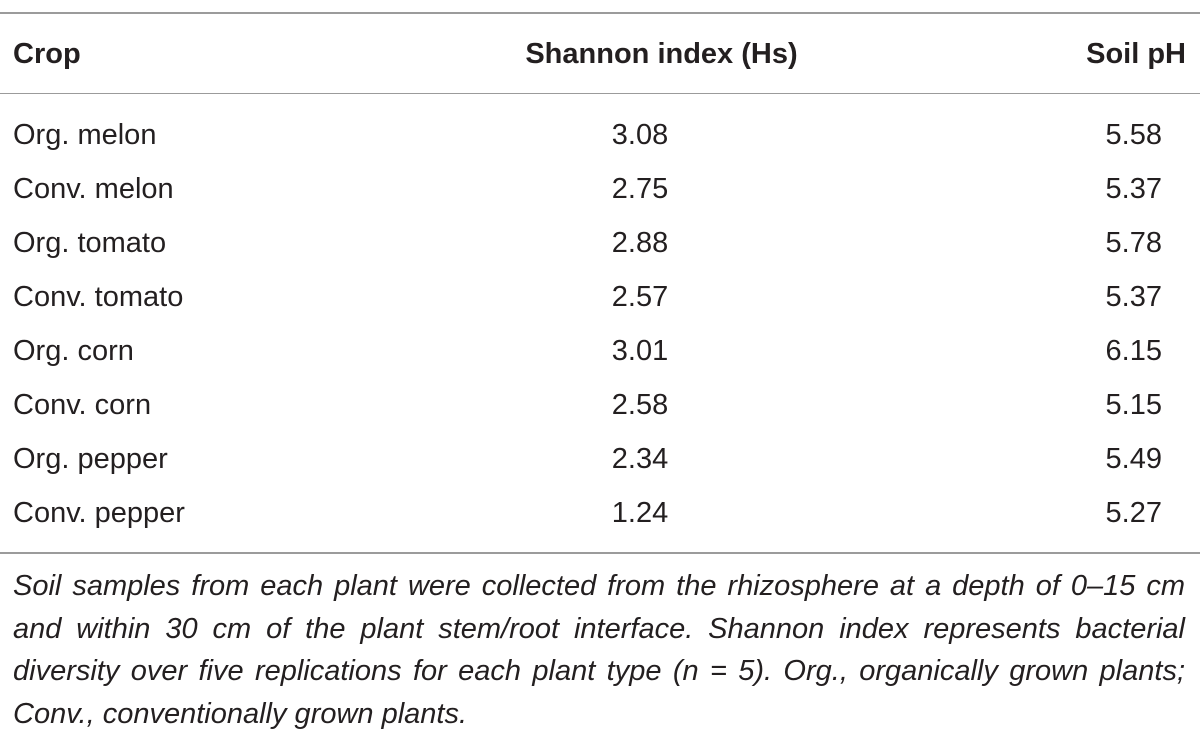 The image size is (1200, 744). What do you see at coordinates (640, 135) in the screenshot?
I see `cell-shannon: 3.08` at bounding box center [640, 135].